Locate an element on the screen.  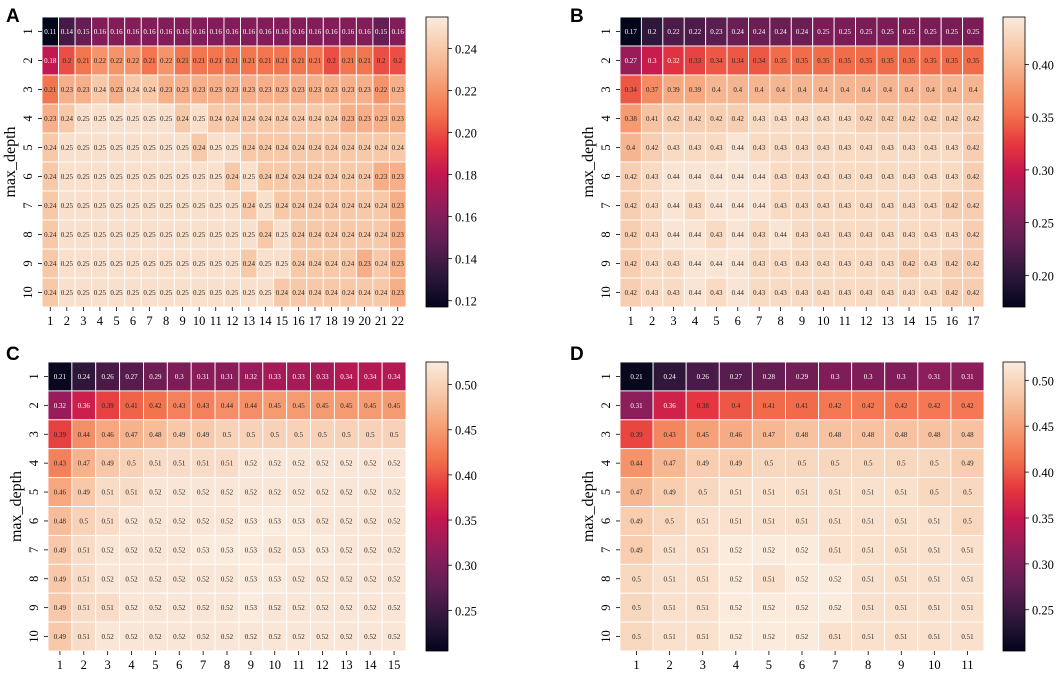
cell-value-label: 0.39 is located at coordinates (673, 90).